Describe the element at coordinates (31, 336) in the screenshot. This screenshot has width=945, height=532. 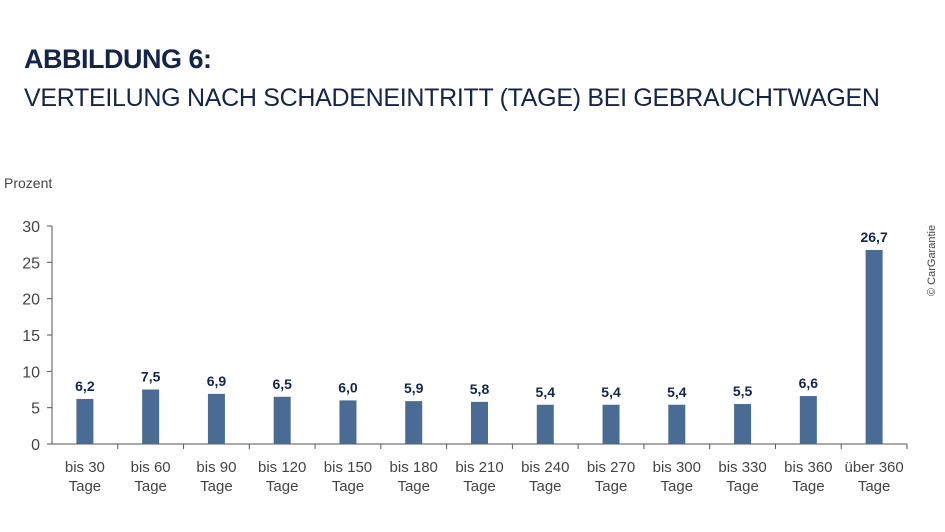
I see `y-tick-label: 15` at that location.